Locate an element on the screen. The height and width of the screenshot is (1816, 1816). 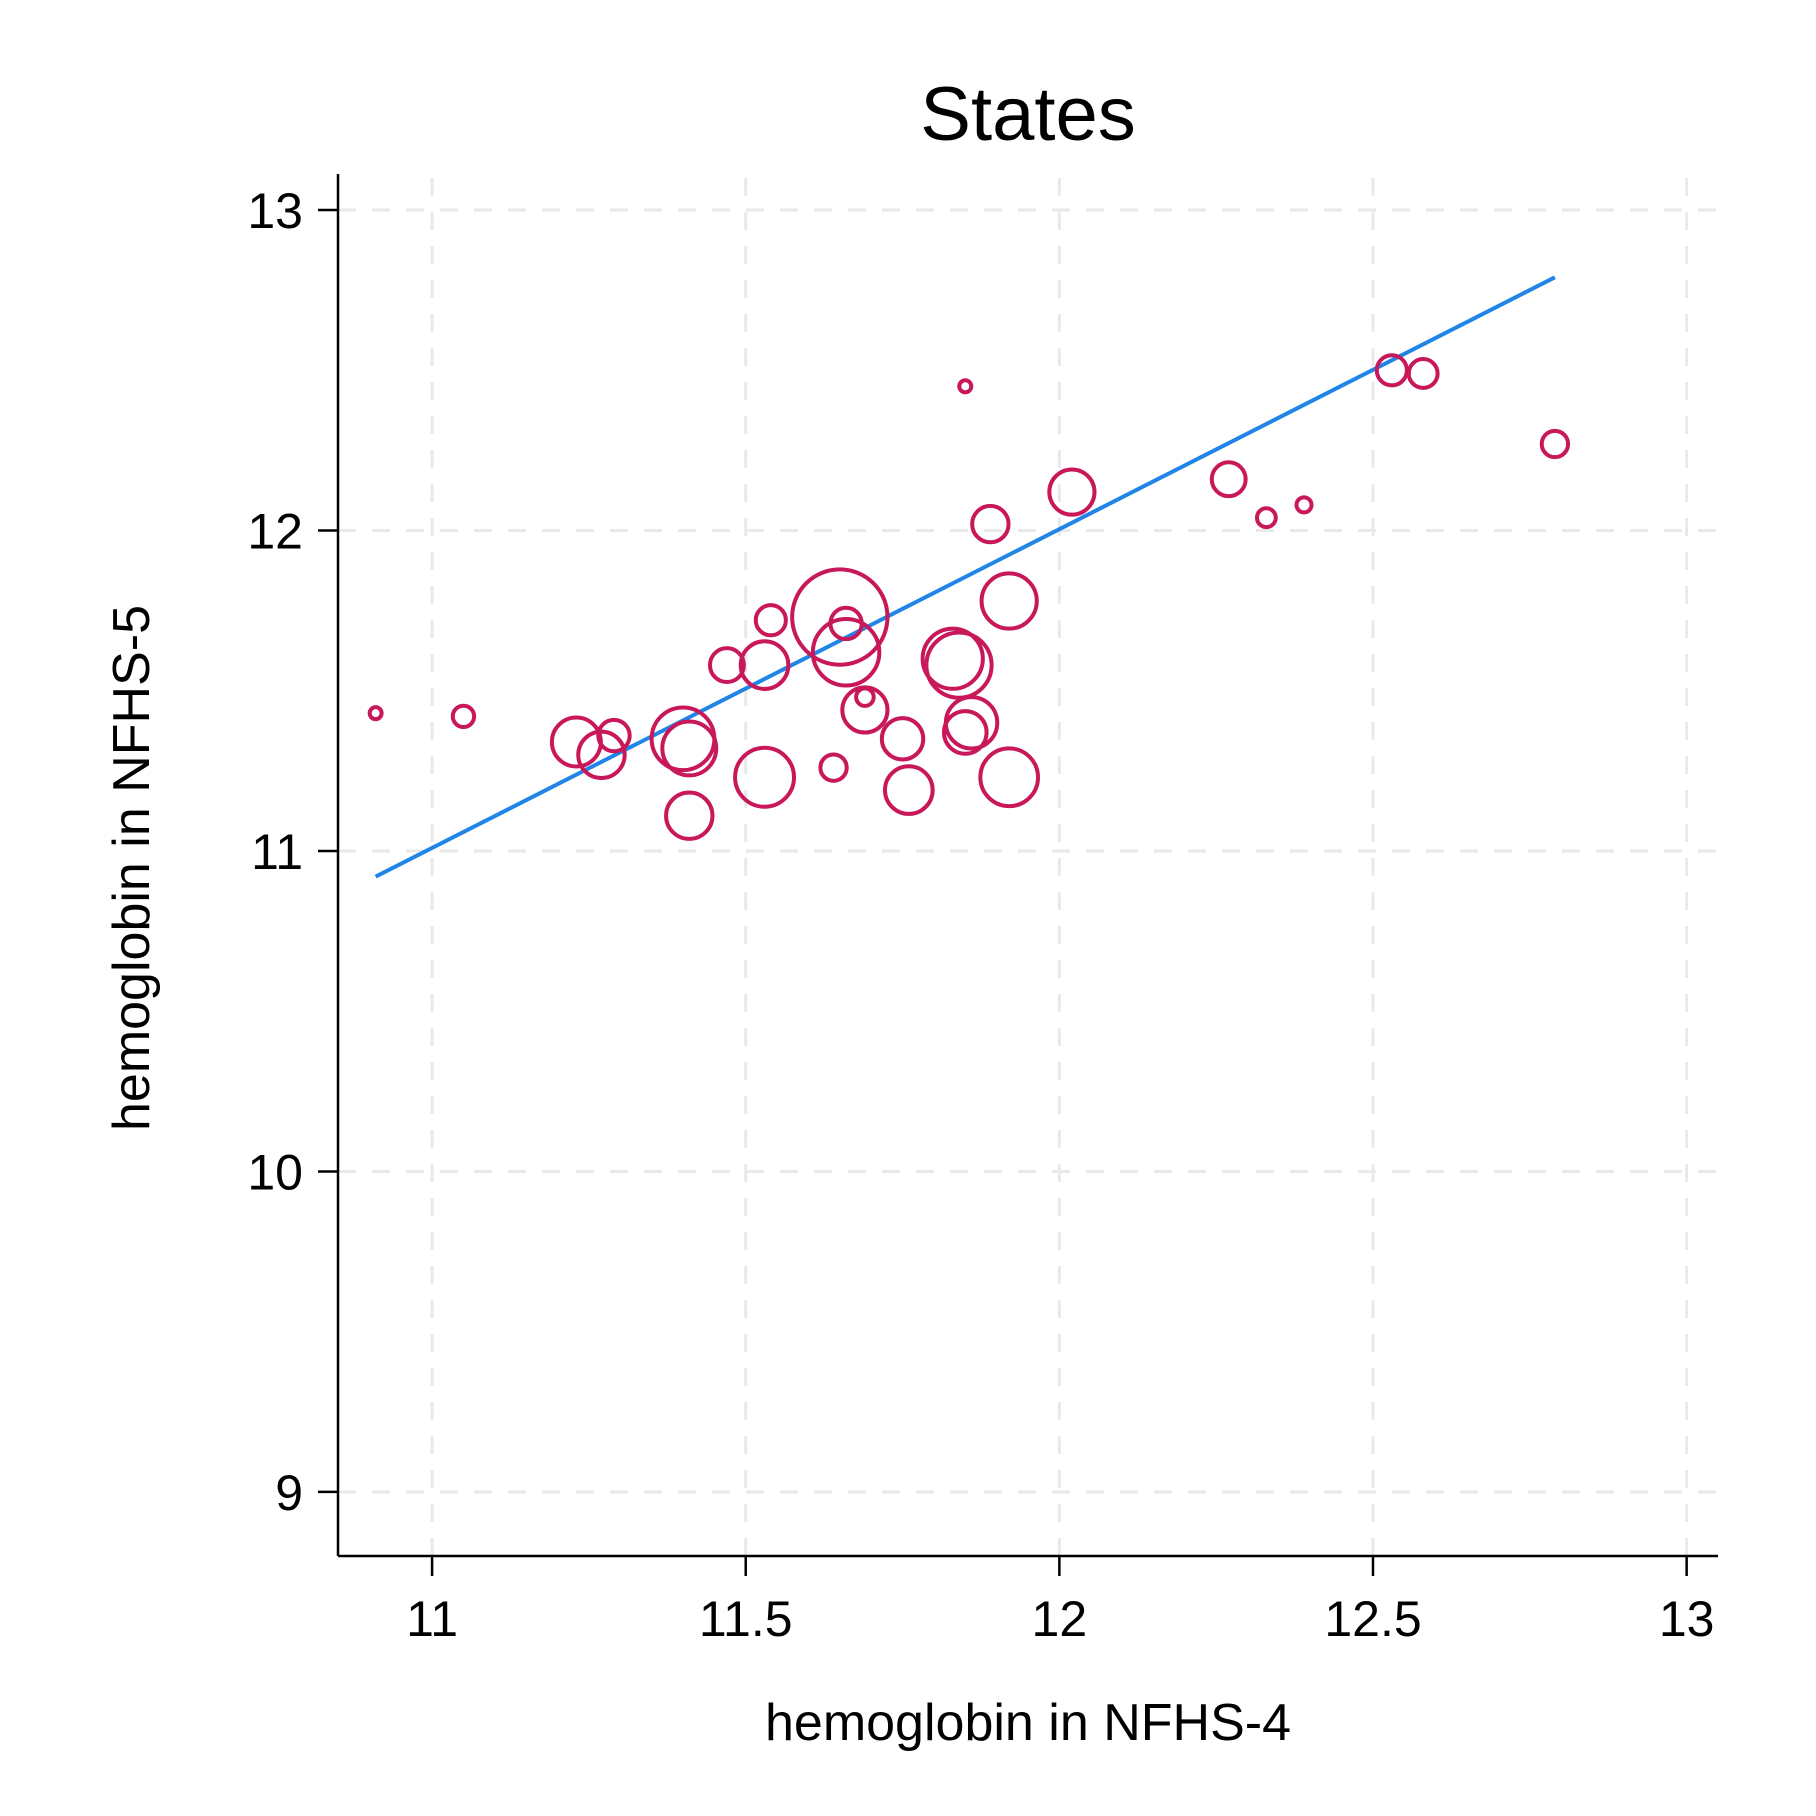
x-tick-label: 11 is located at coordinates (432, 1619).